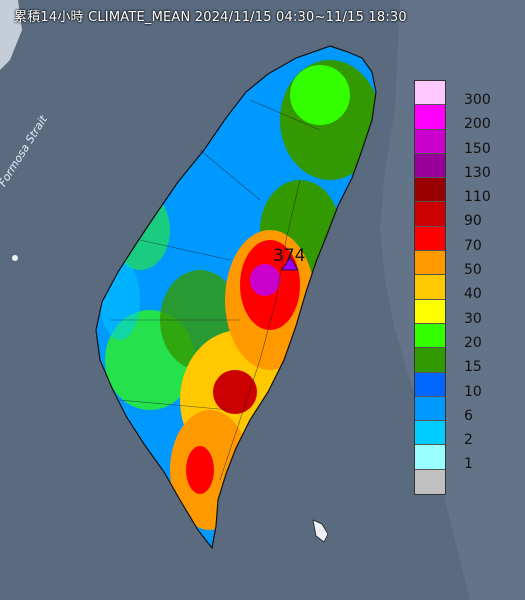 Image resolution: width=525 pixels, height=600 pixels. What do you see at coordinates (473, 270) in the screenshot?
I see `legend-label: 50` at bounding box center [473, 270].